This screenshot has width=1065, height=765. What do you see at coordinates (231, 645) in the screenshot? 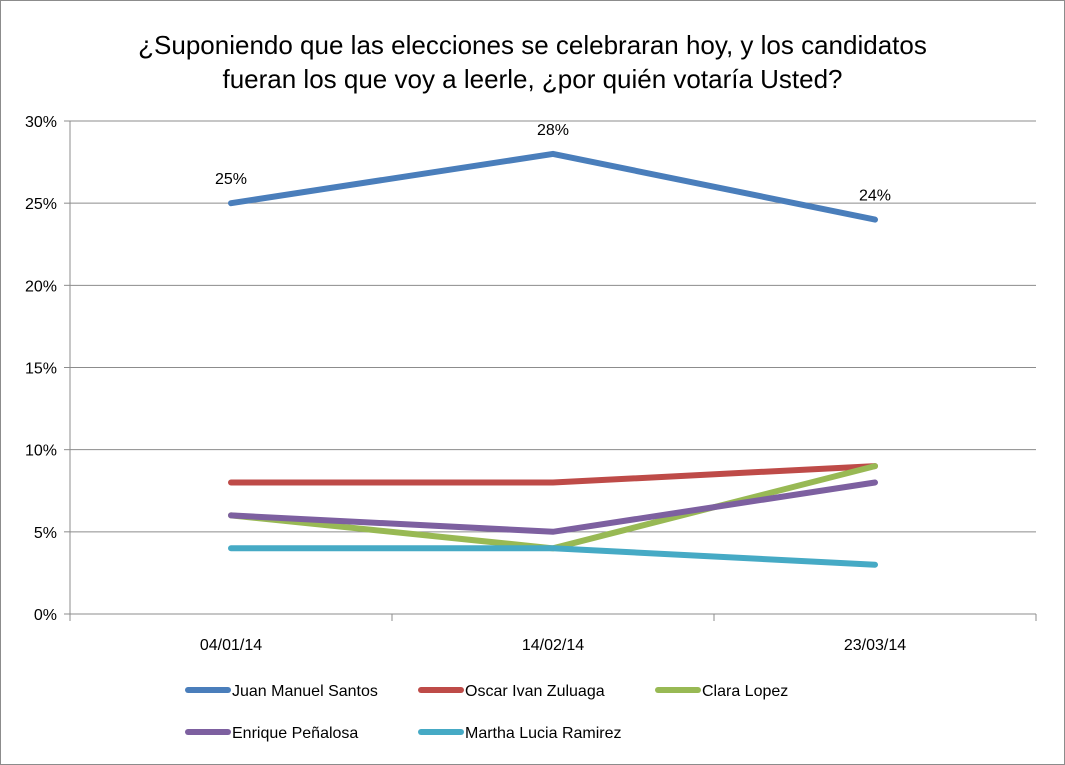
I see `x-tick-label: 04/01/14` at bounding box center [231, 645].